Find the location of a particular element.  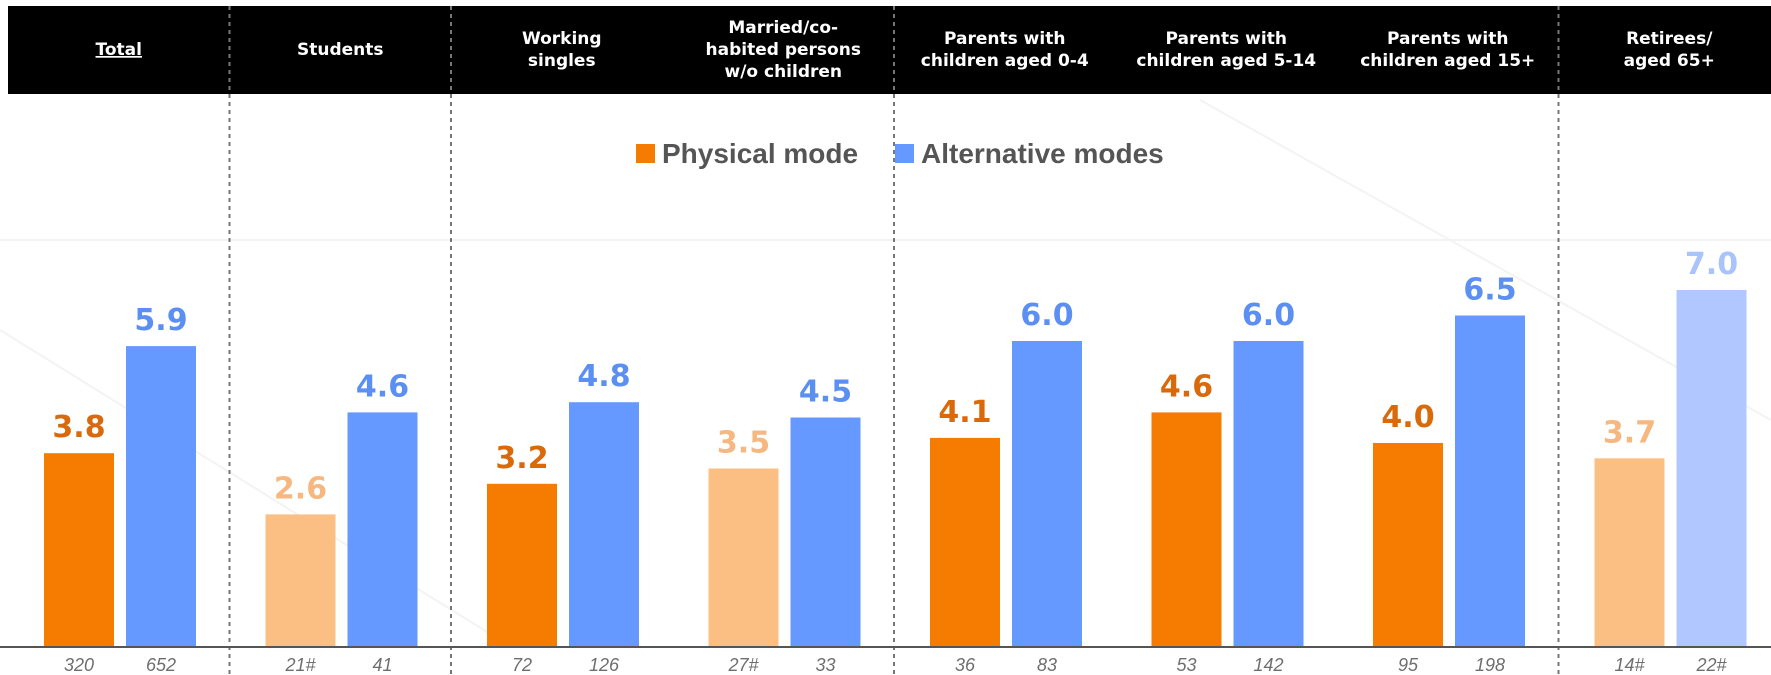

sample-size-label: 142 is located at coordinates (1268, 665).